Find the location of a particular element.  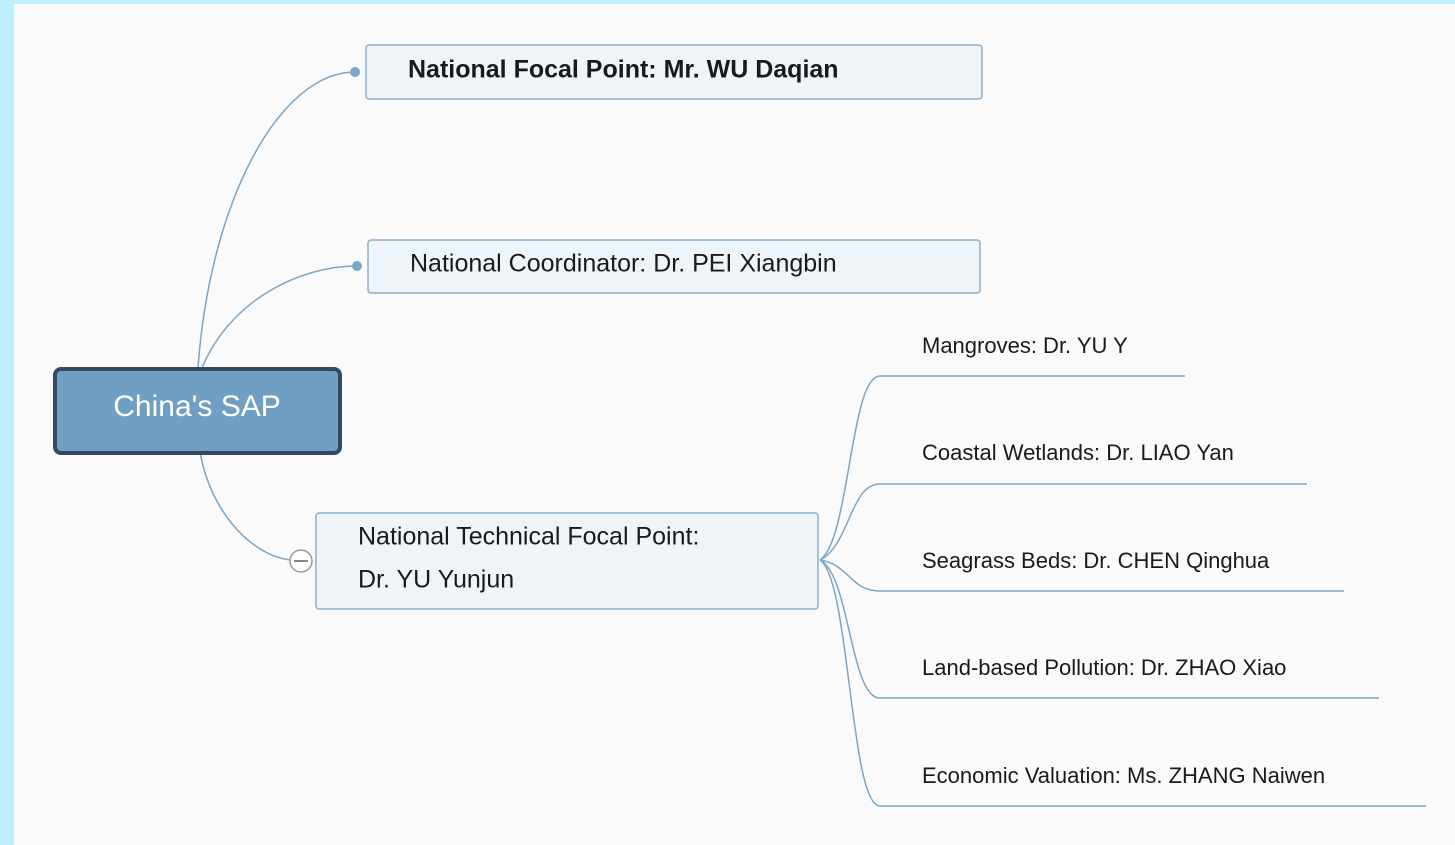

leaf-label: Economic Valuation: Ms. ZHANG Naiwen is located at coordinates (1123, 775).